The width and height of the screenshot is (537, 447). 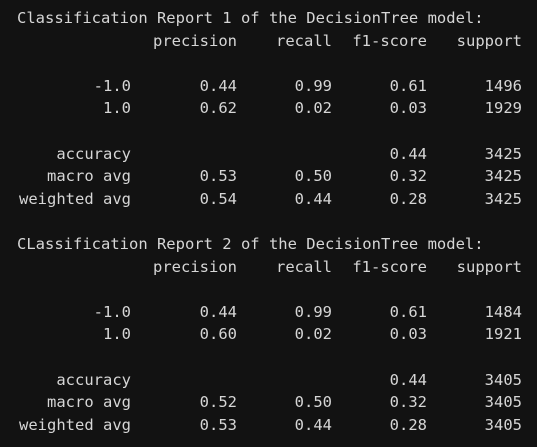 What do you see at coordinates (218, 108) in the screenshot?
I see `metric-value: 0.62` at bounding box center [218, 108].